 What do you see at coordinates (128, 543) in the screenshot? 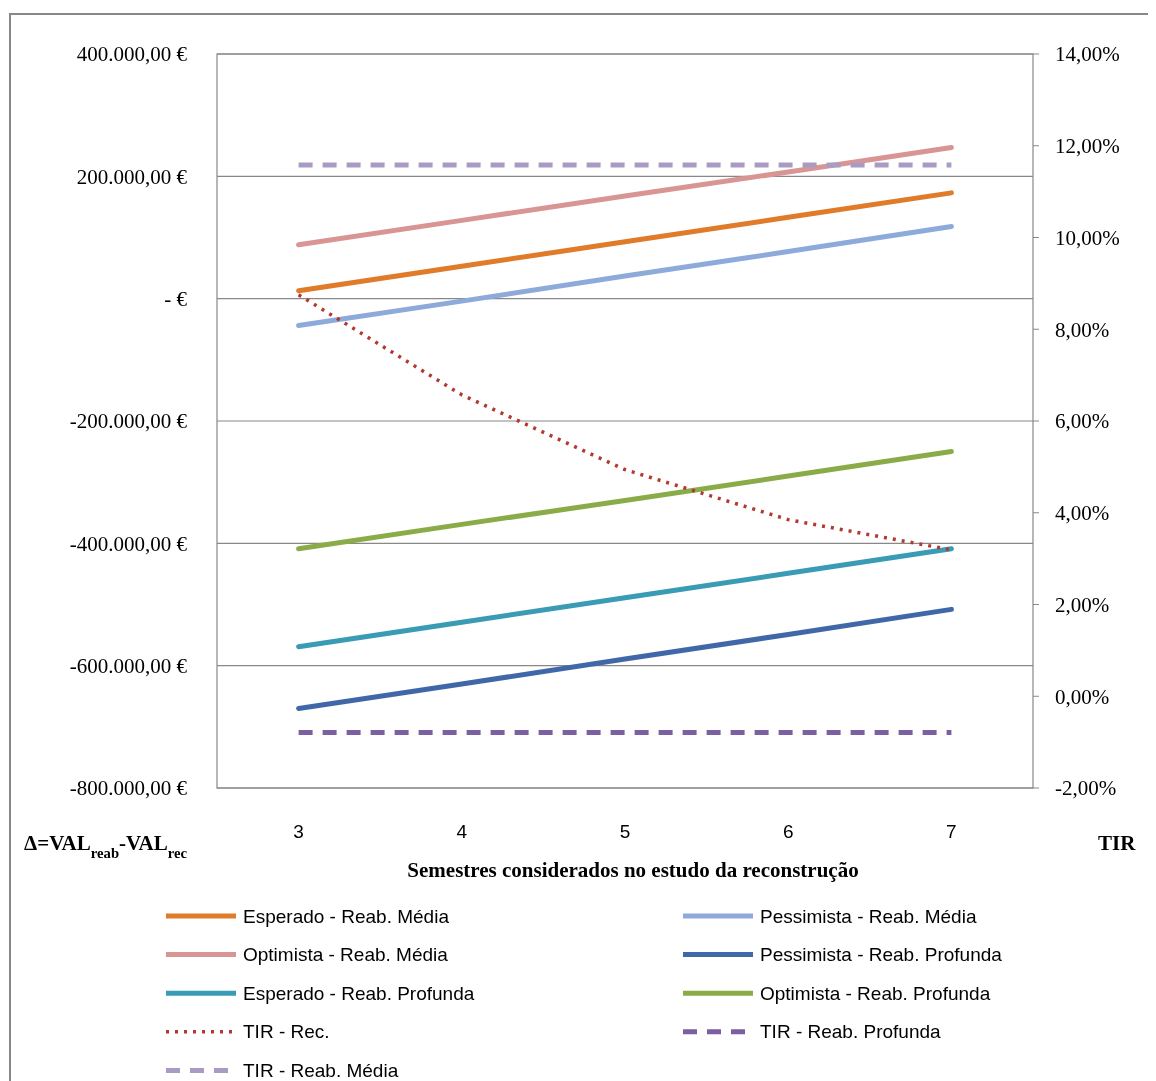
I see `y-tick-label: -400.000,00 €` at bounding box center [128, 543].